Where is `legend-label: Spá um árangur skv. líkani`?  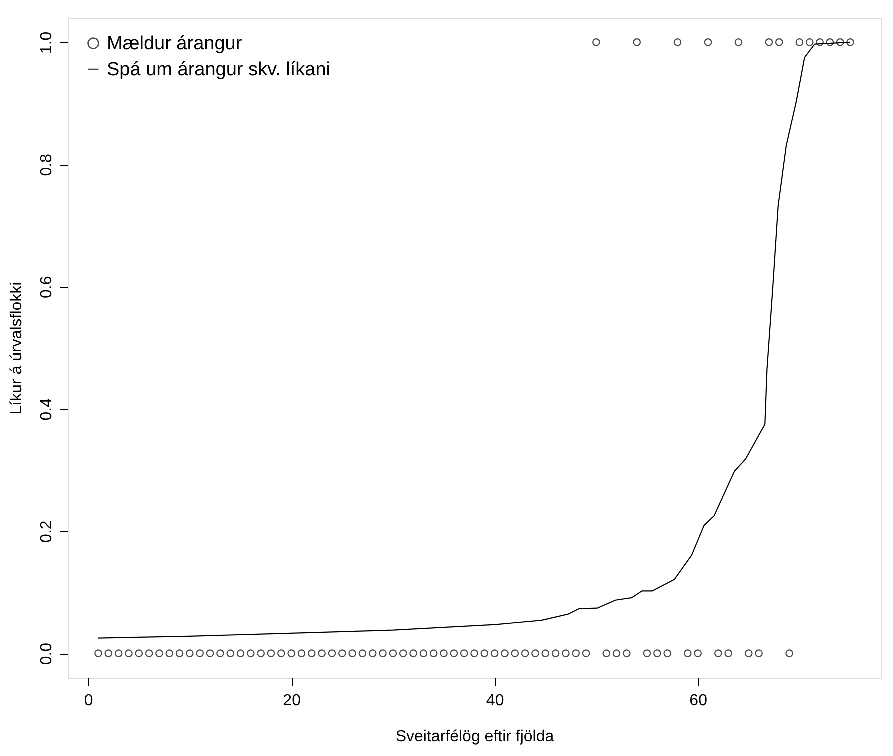
legend-label: Spá um árangur skv. líkani is located at coordinates (219, 70).